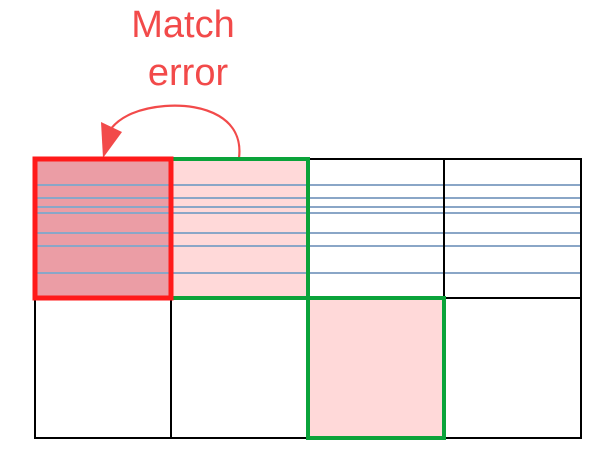  I want to click on annotation-line-2: error, so click(188, 73).